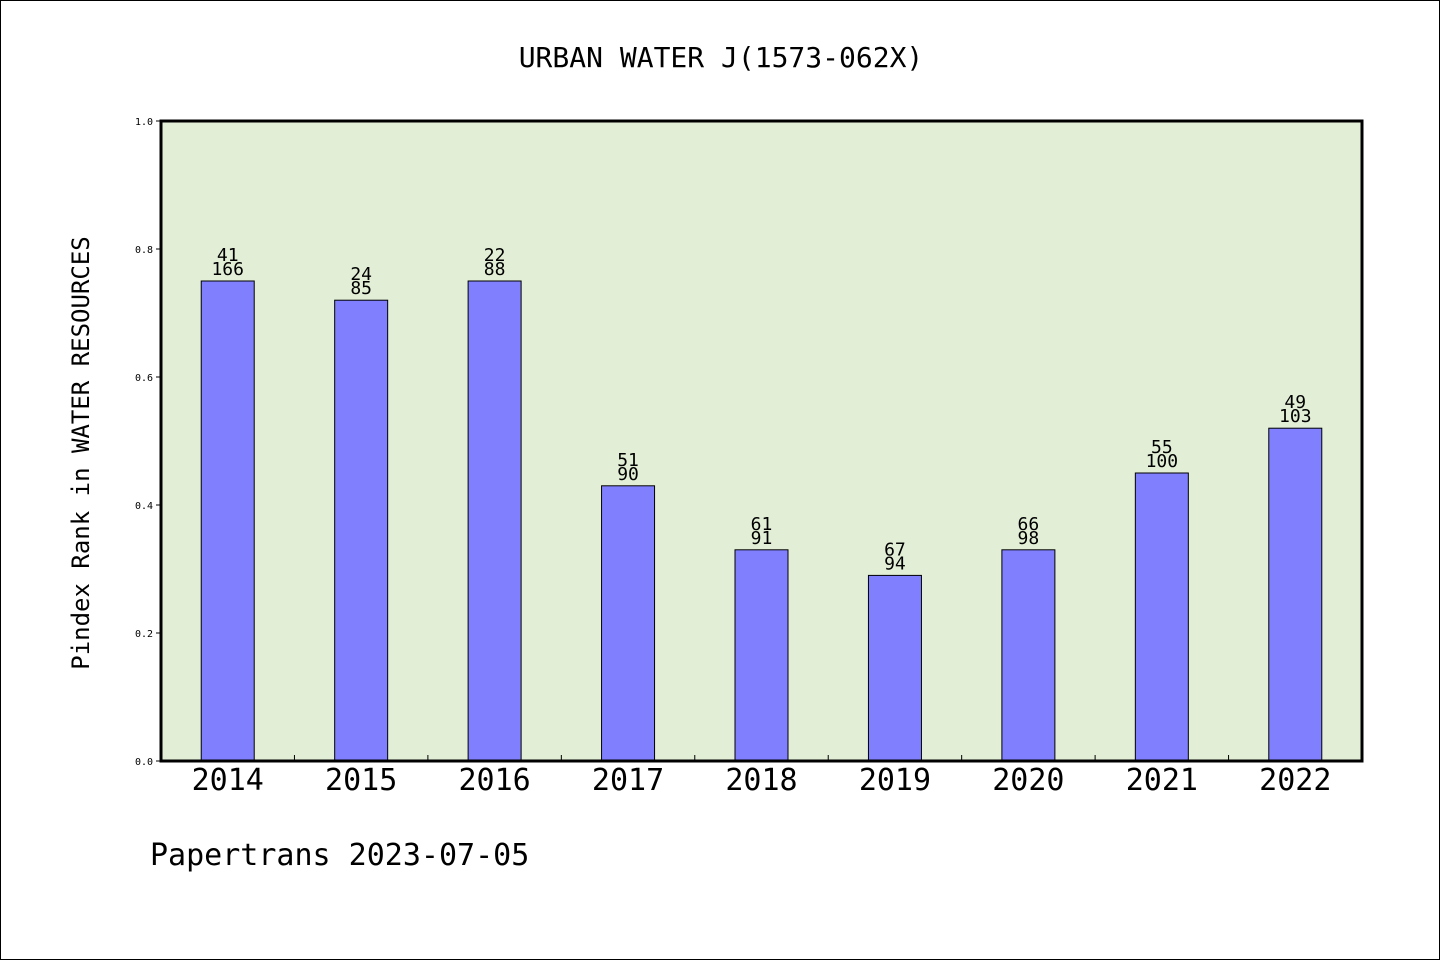 The width and height of the screenshot is (1440, 960). I want to click on bar-rank-label: 67, so click(895, 549).